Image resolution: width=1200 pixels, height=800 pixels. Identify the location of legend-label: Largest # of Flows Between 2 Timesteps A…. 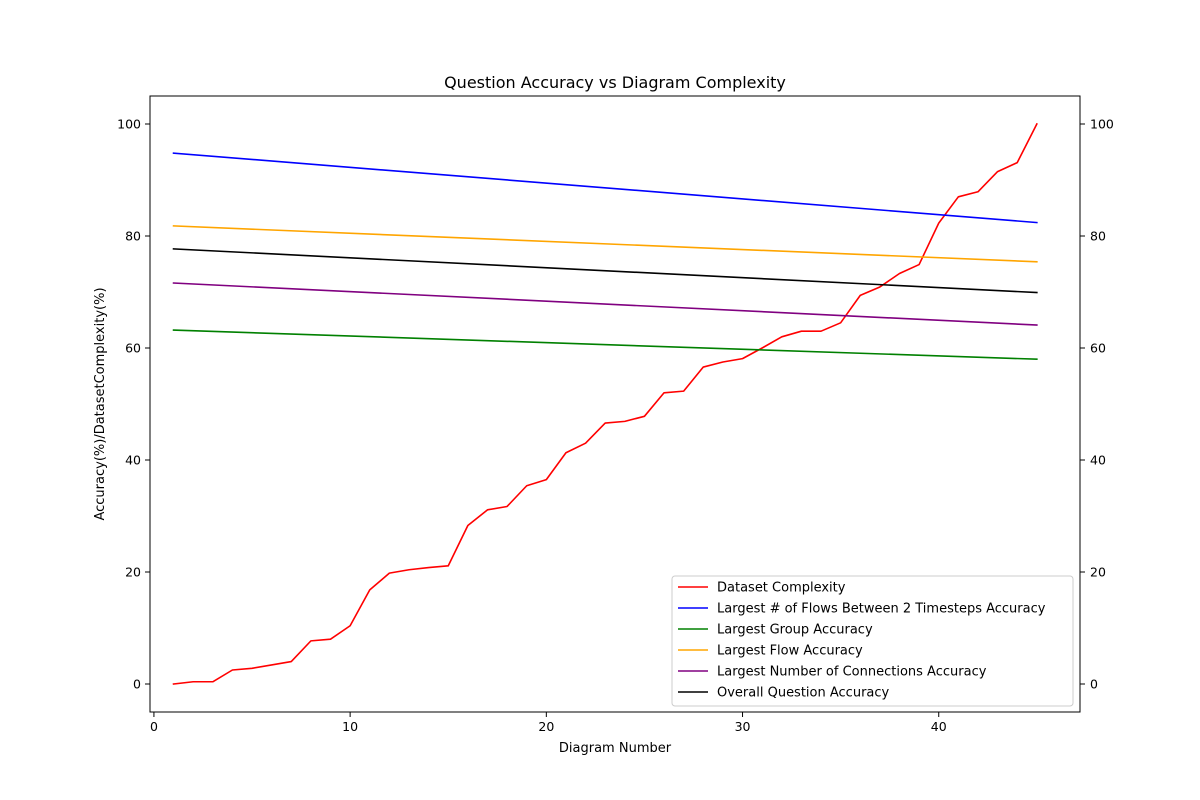
(881, 609).